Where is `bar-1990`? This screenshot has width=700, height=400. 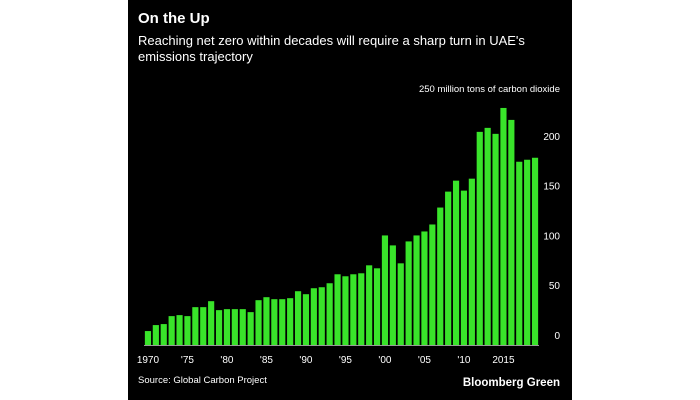
bar-1990 is located at coordinates (306, 319).